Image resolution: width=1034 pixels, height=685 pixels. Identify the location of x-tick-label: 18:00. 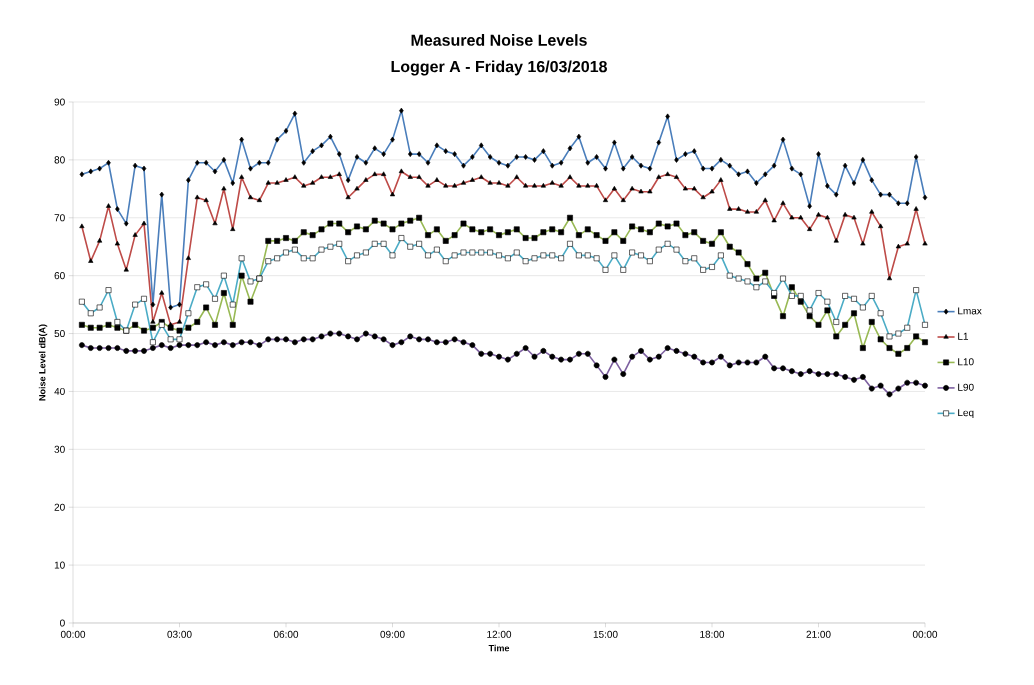
(712, 634).